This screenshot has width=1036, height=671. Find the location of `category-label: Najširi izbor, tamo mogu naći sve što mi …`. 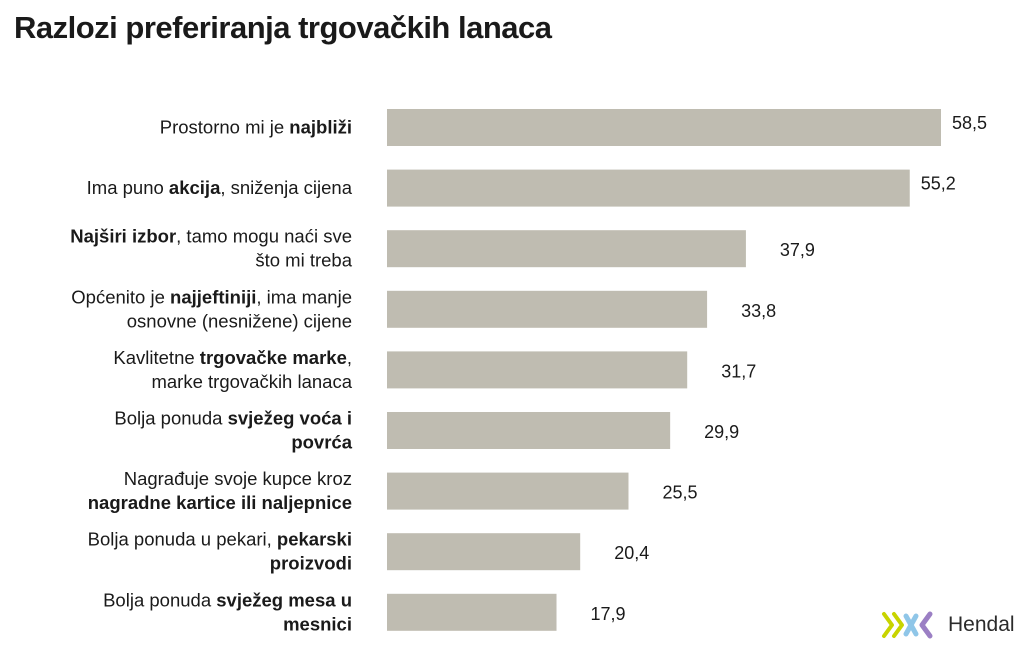

category-label: Najširi izbor, tamo mogu naći sve što mi … is located at coordinates (211, 248).